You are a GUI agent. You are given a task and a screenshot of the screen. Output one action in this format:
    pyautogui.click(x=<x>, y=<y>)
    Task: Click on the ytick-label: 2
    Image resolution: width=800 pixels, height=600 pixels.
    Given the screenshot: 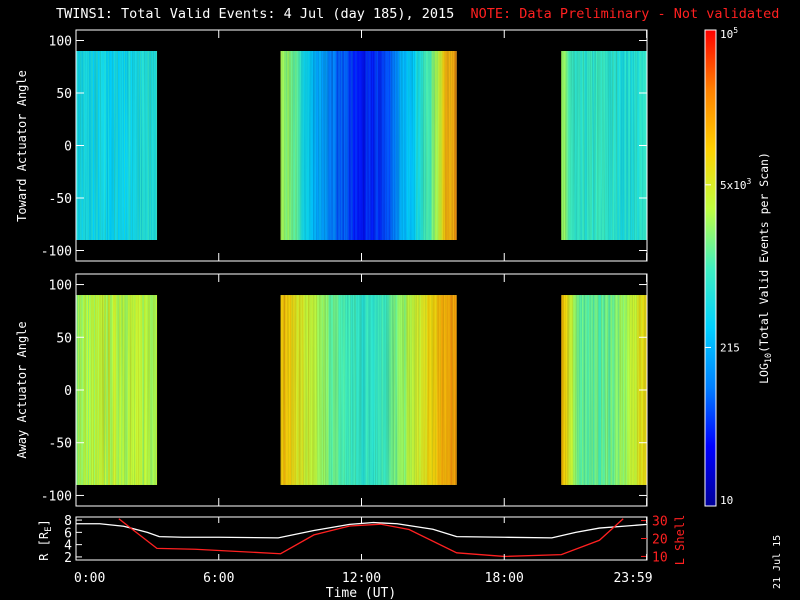 What is the action you would take?
    pyautogui.click(x=68, y=558)
    